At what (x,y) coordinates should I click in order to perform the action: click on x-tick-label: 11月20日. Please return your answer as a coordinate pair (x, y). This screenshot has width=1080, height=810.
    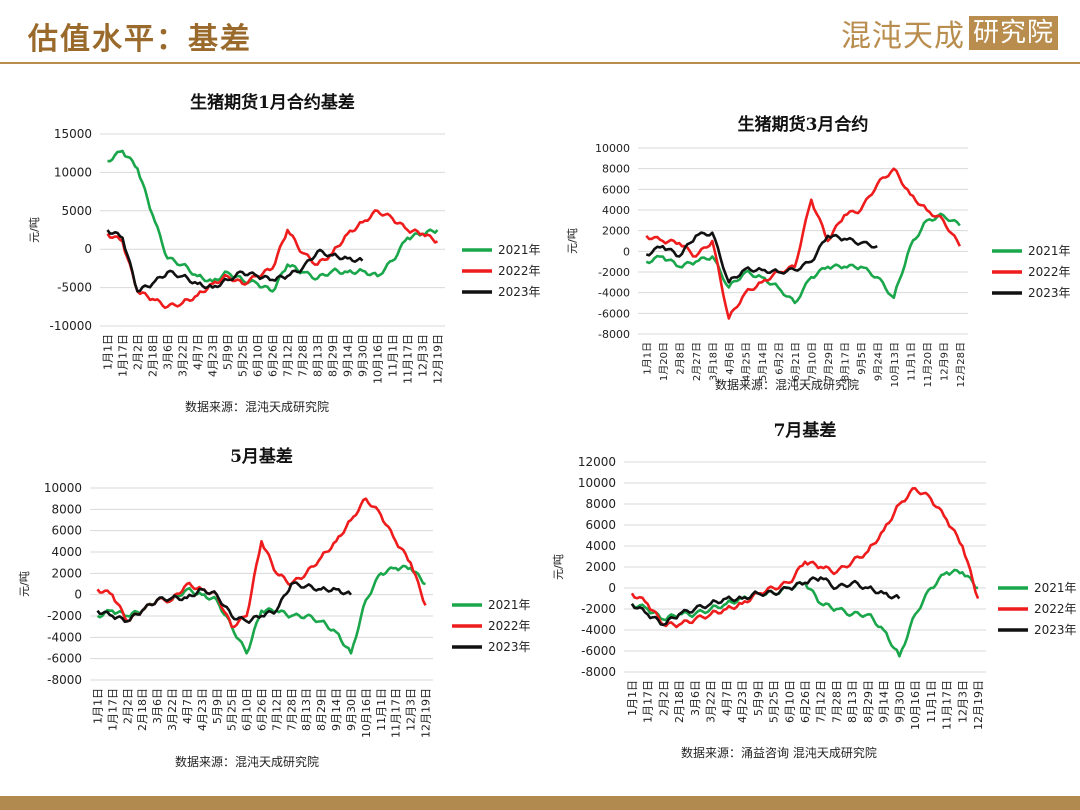
    Looking at the image, I should click on (928, 364).